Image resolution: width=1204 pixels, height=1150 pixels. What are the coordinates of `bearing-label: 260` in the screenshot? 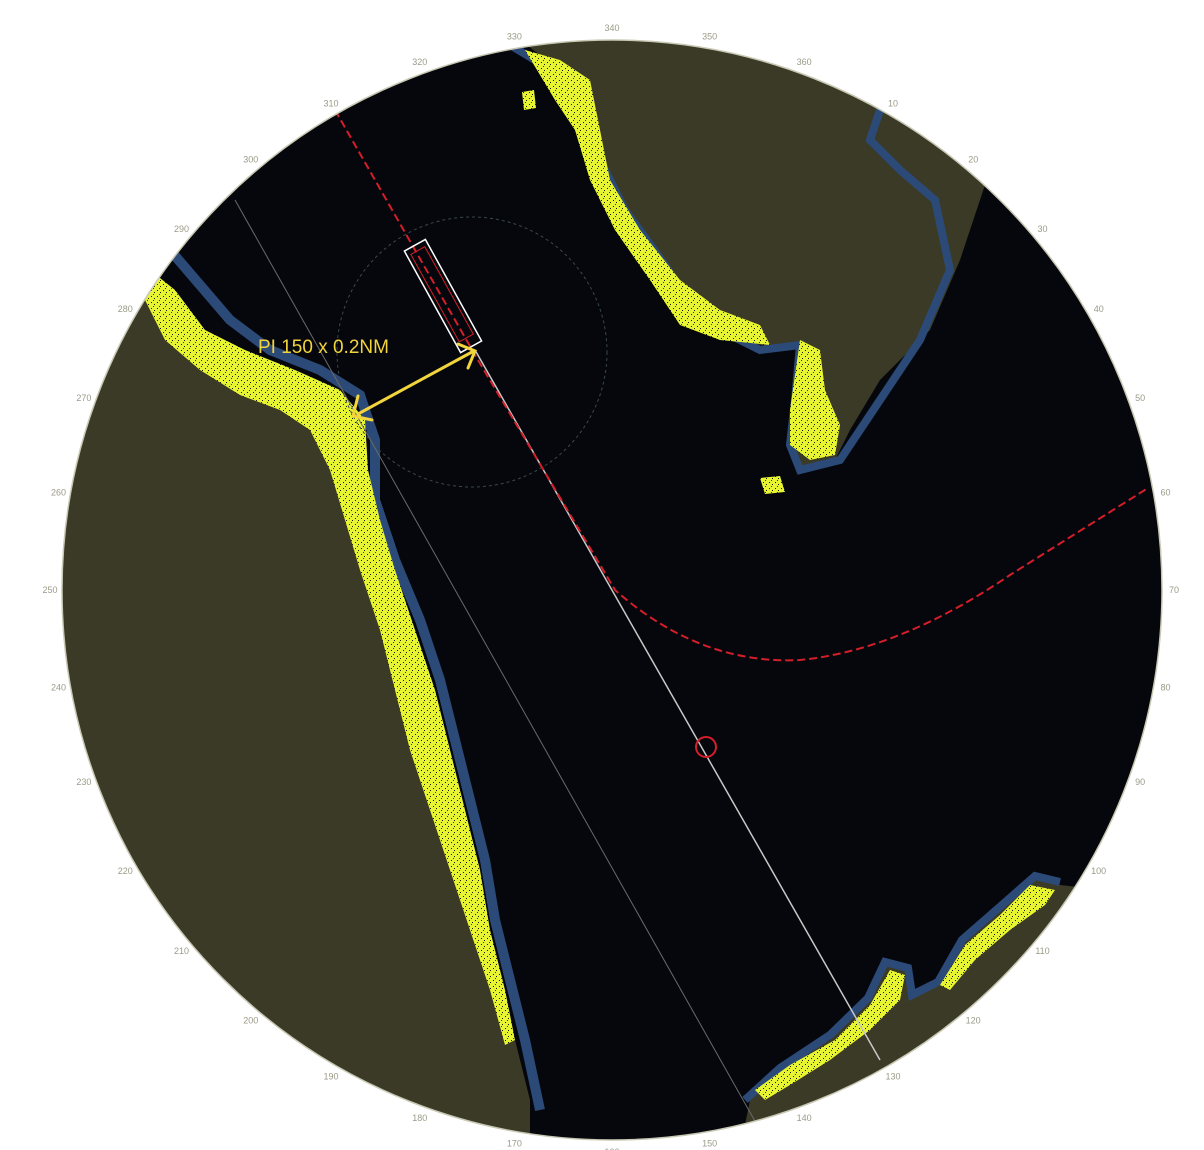 It's located at (58, 492).